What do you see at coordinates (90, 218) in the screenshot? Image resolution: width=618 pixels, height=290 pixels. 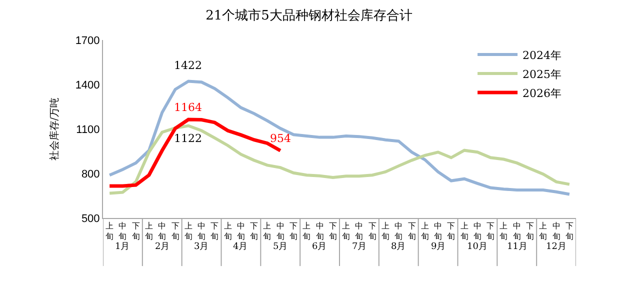 I see `y-tick-label: 500` at bounding box center [90, 218].